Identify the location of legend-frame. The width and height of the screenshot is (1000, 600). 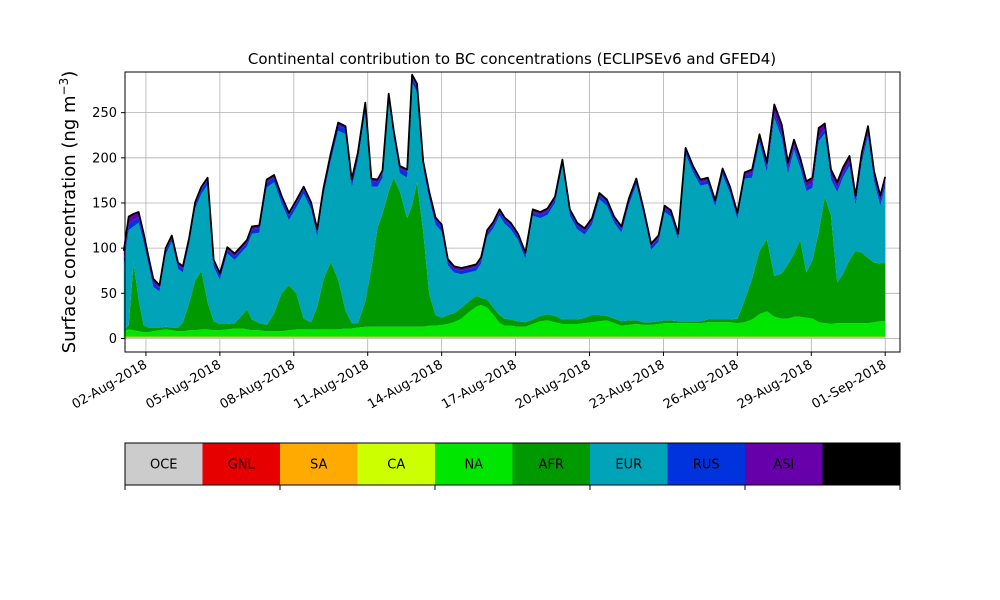
(512, 464).